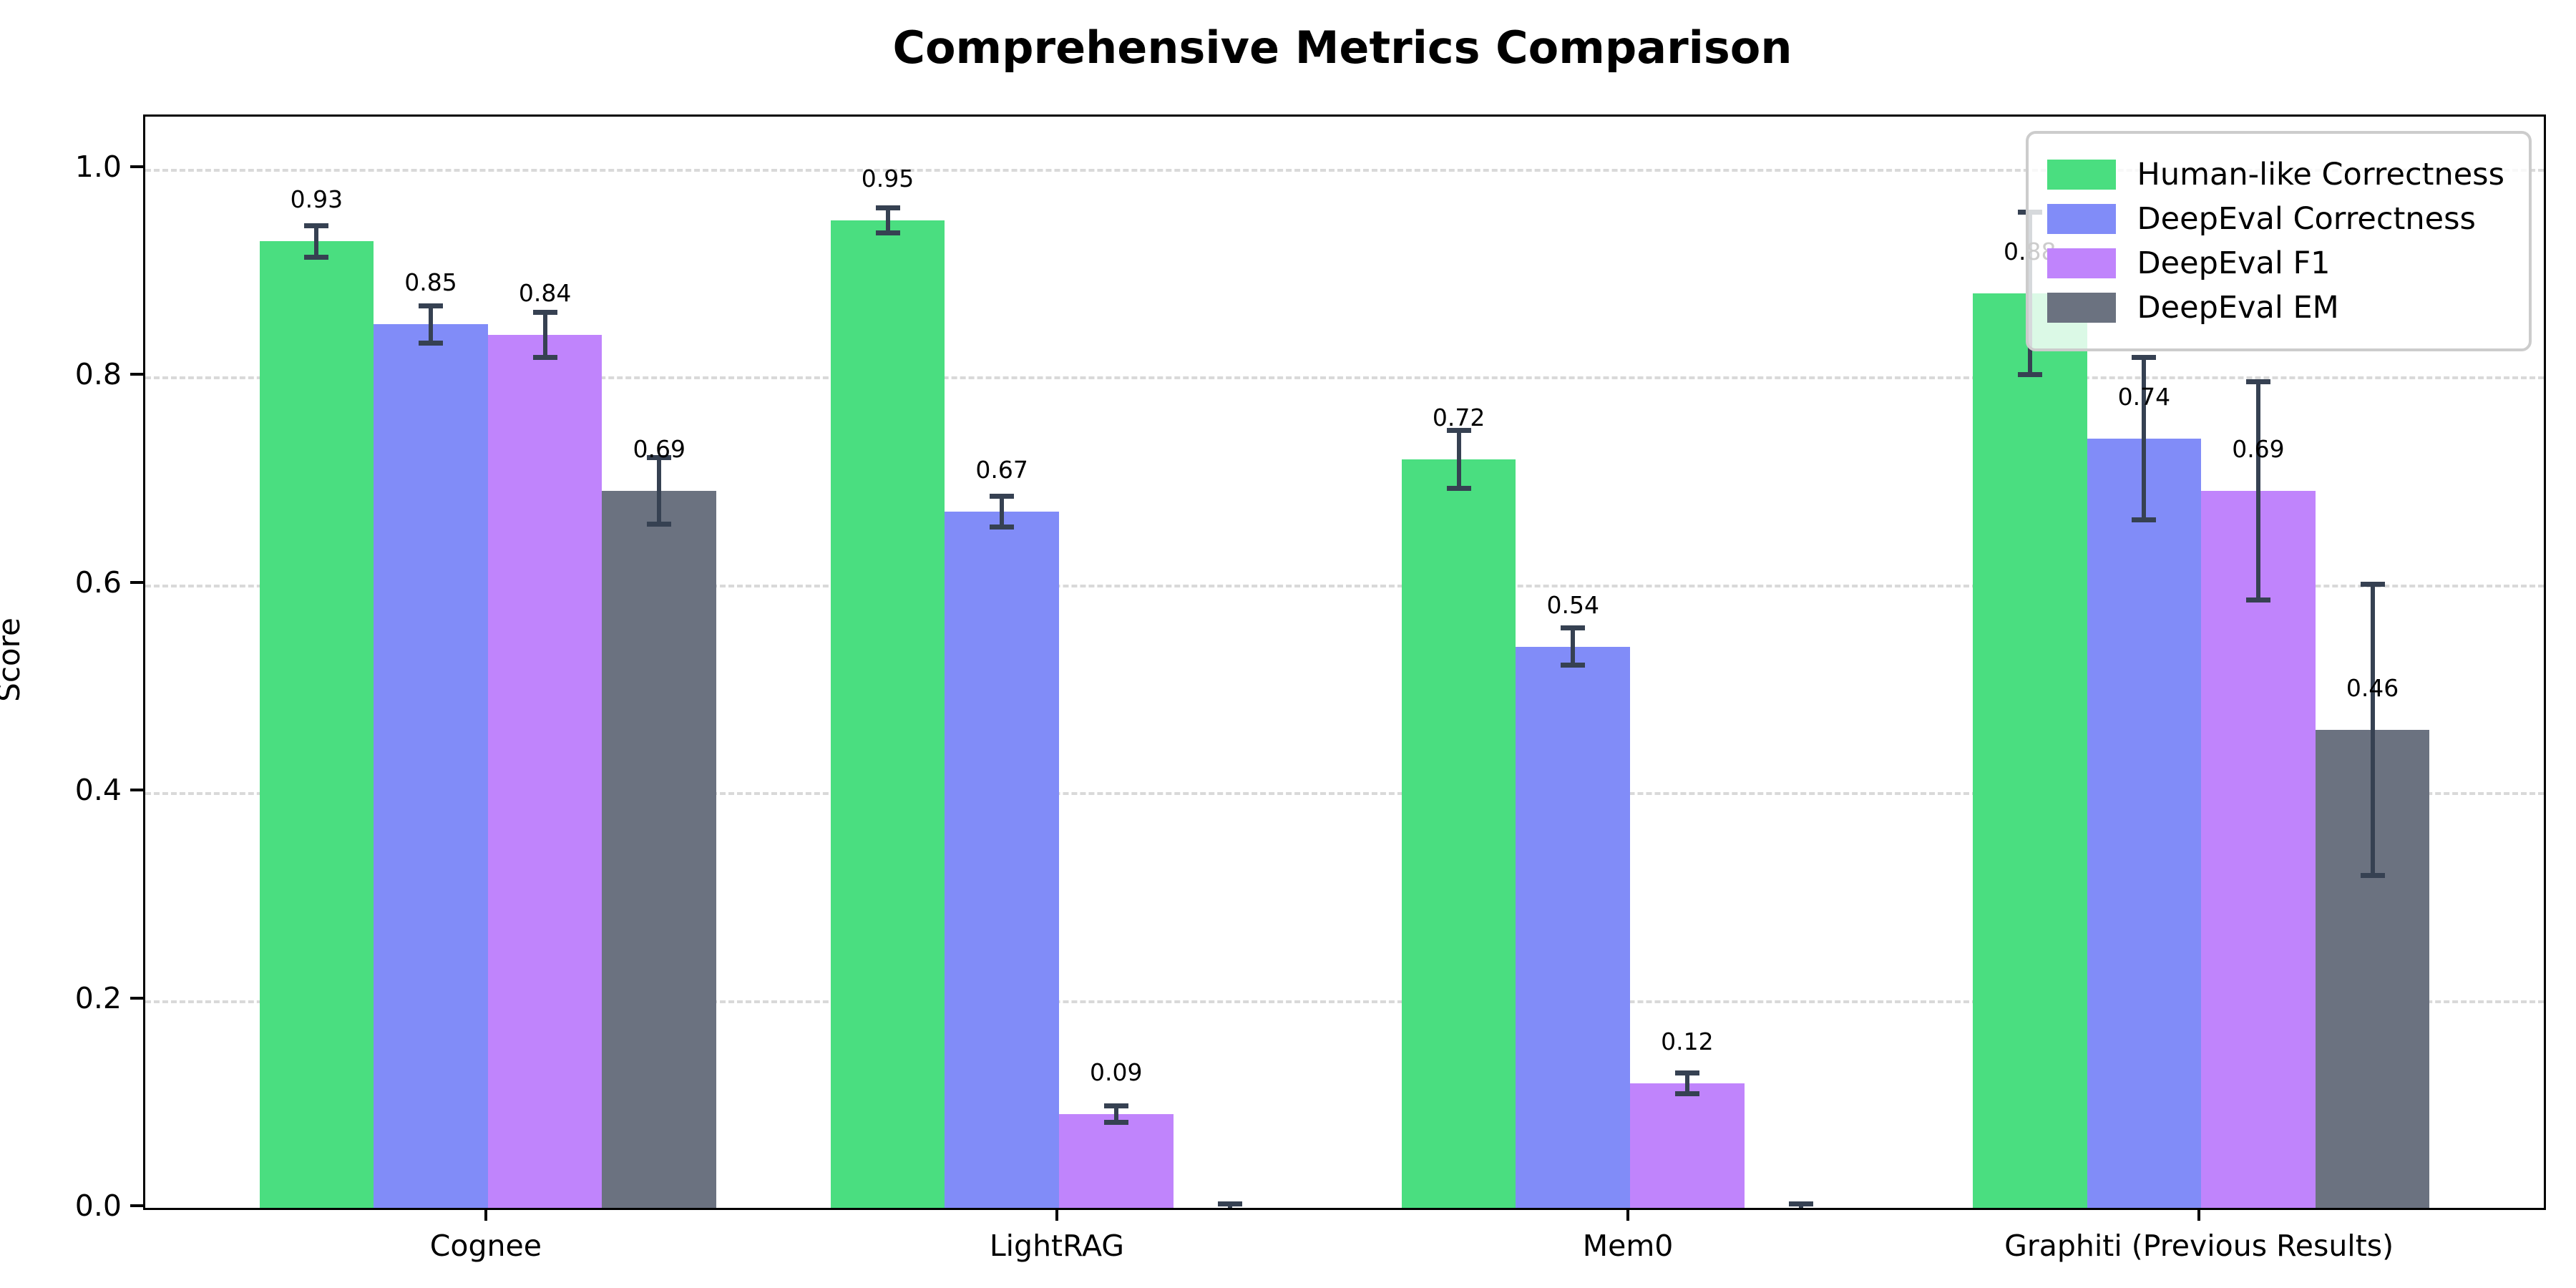  Describe the element at coordinates (316, 199) in the screenshot. I see `bar-value-label: 0.93` at that location.